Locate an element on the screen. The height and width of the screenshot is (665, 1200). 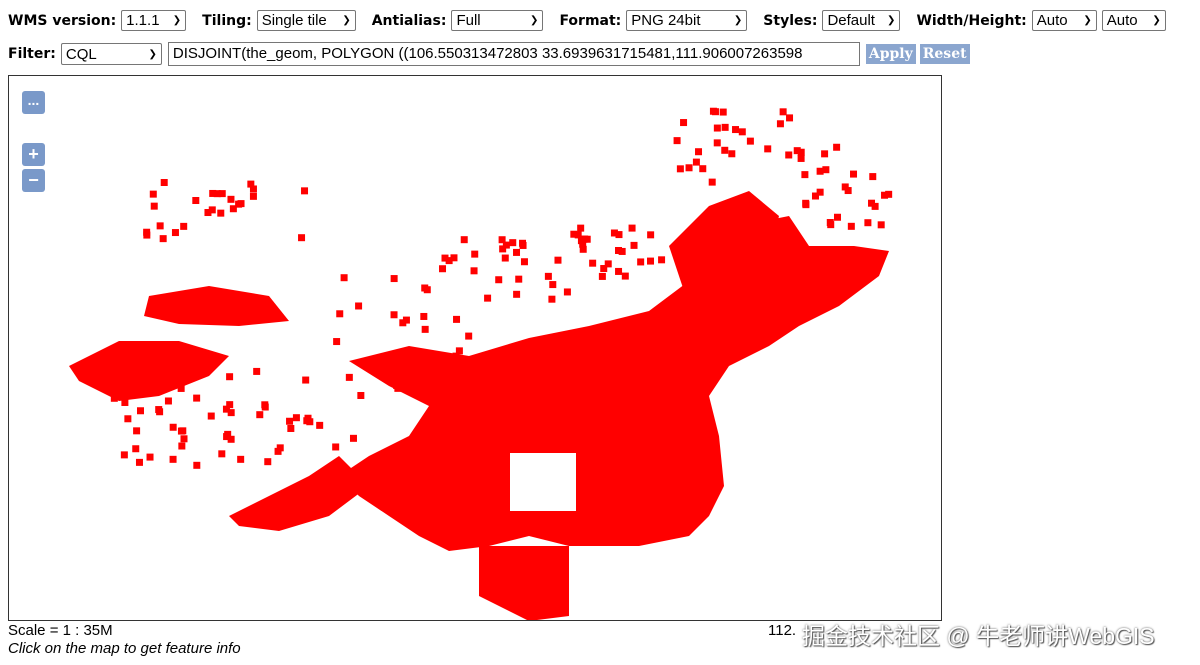
feature-south is located at coordinates (524, 583).